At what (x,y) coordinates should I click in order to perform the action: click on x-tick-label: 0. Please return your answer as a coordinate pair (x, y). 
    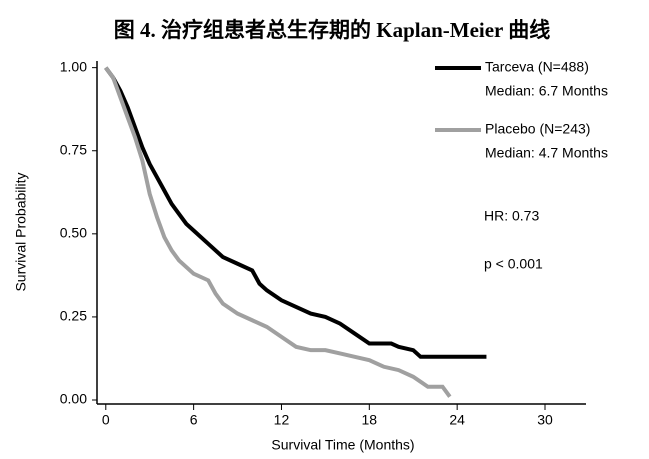
    Looking at the image, I should click on (106, 420).